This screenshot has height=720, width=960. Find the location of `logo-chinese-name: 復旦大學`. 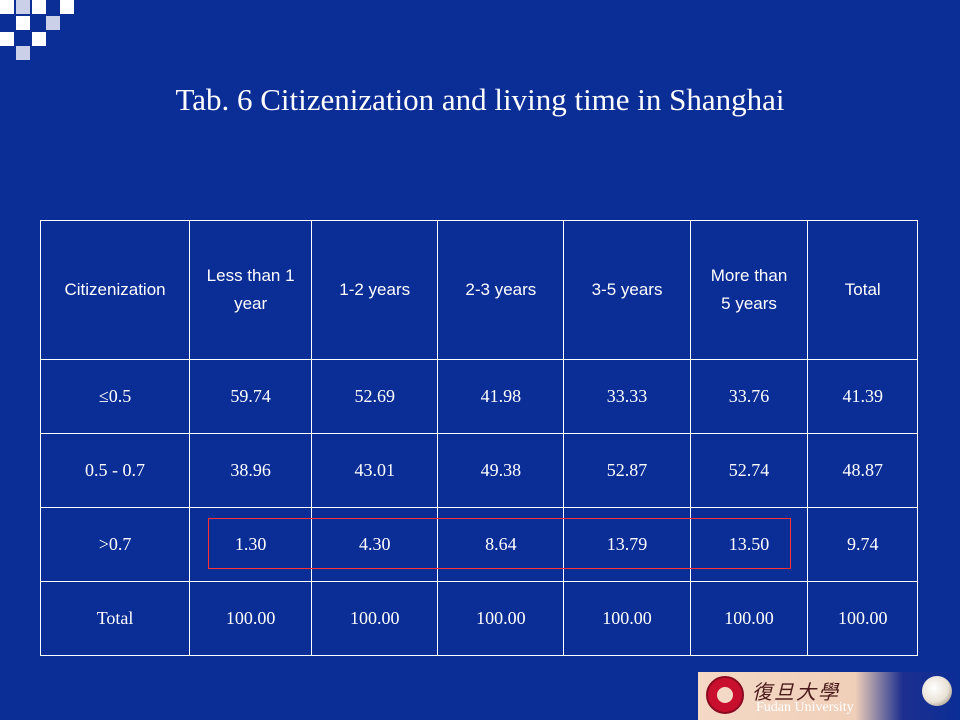

logo-chinese-name: 復旦大學 is located at coordinates (796, 692).